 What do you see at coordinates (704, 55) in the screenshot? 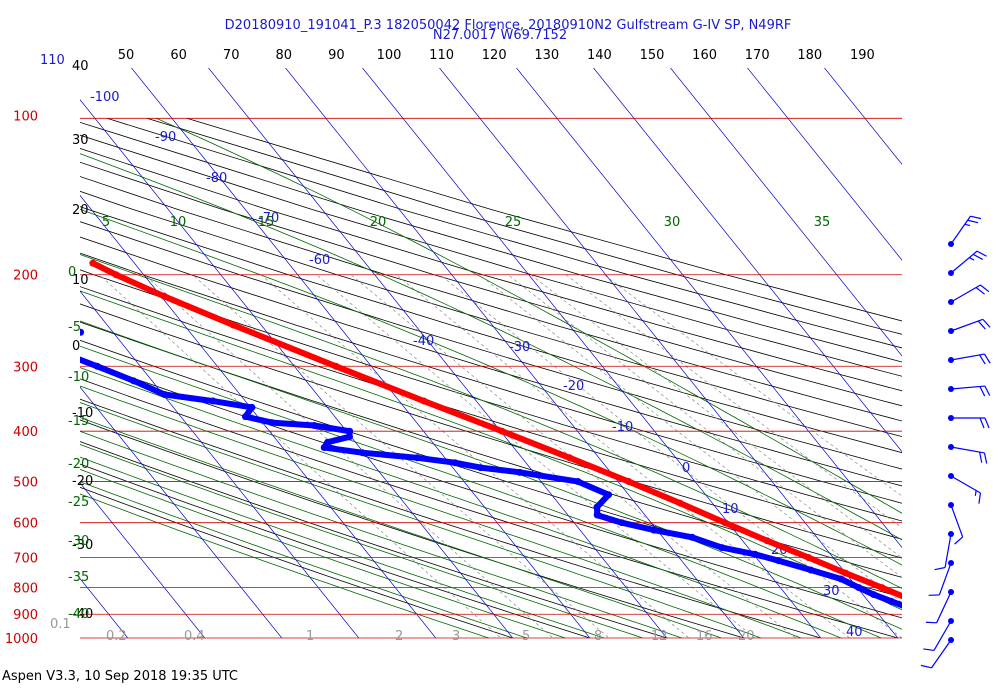
I see `top-axis-tick-label: 160` at bounding box center [704, 55].